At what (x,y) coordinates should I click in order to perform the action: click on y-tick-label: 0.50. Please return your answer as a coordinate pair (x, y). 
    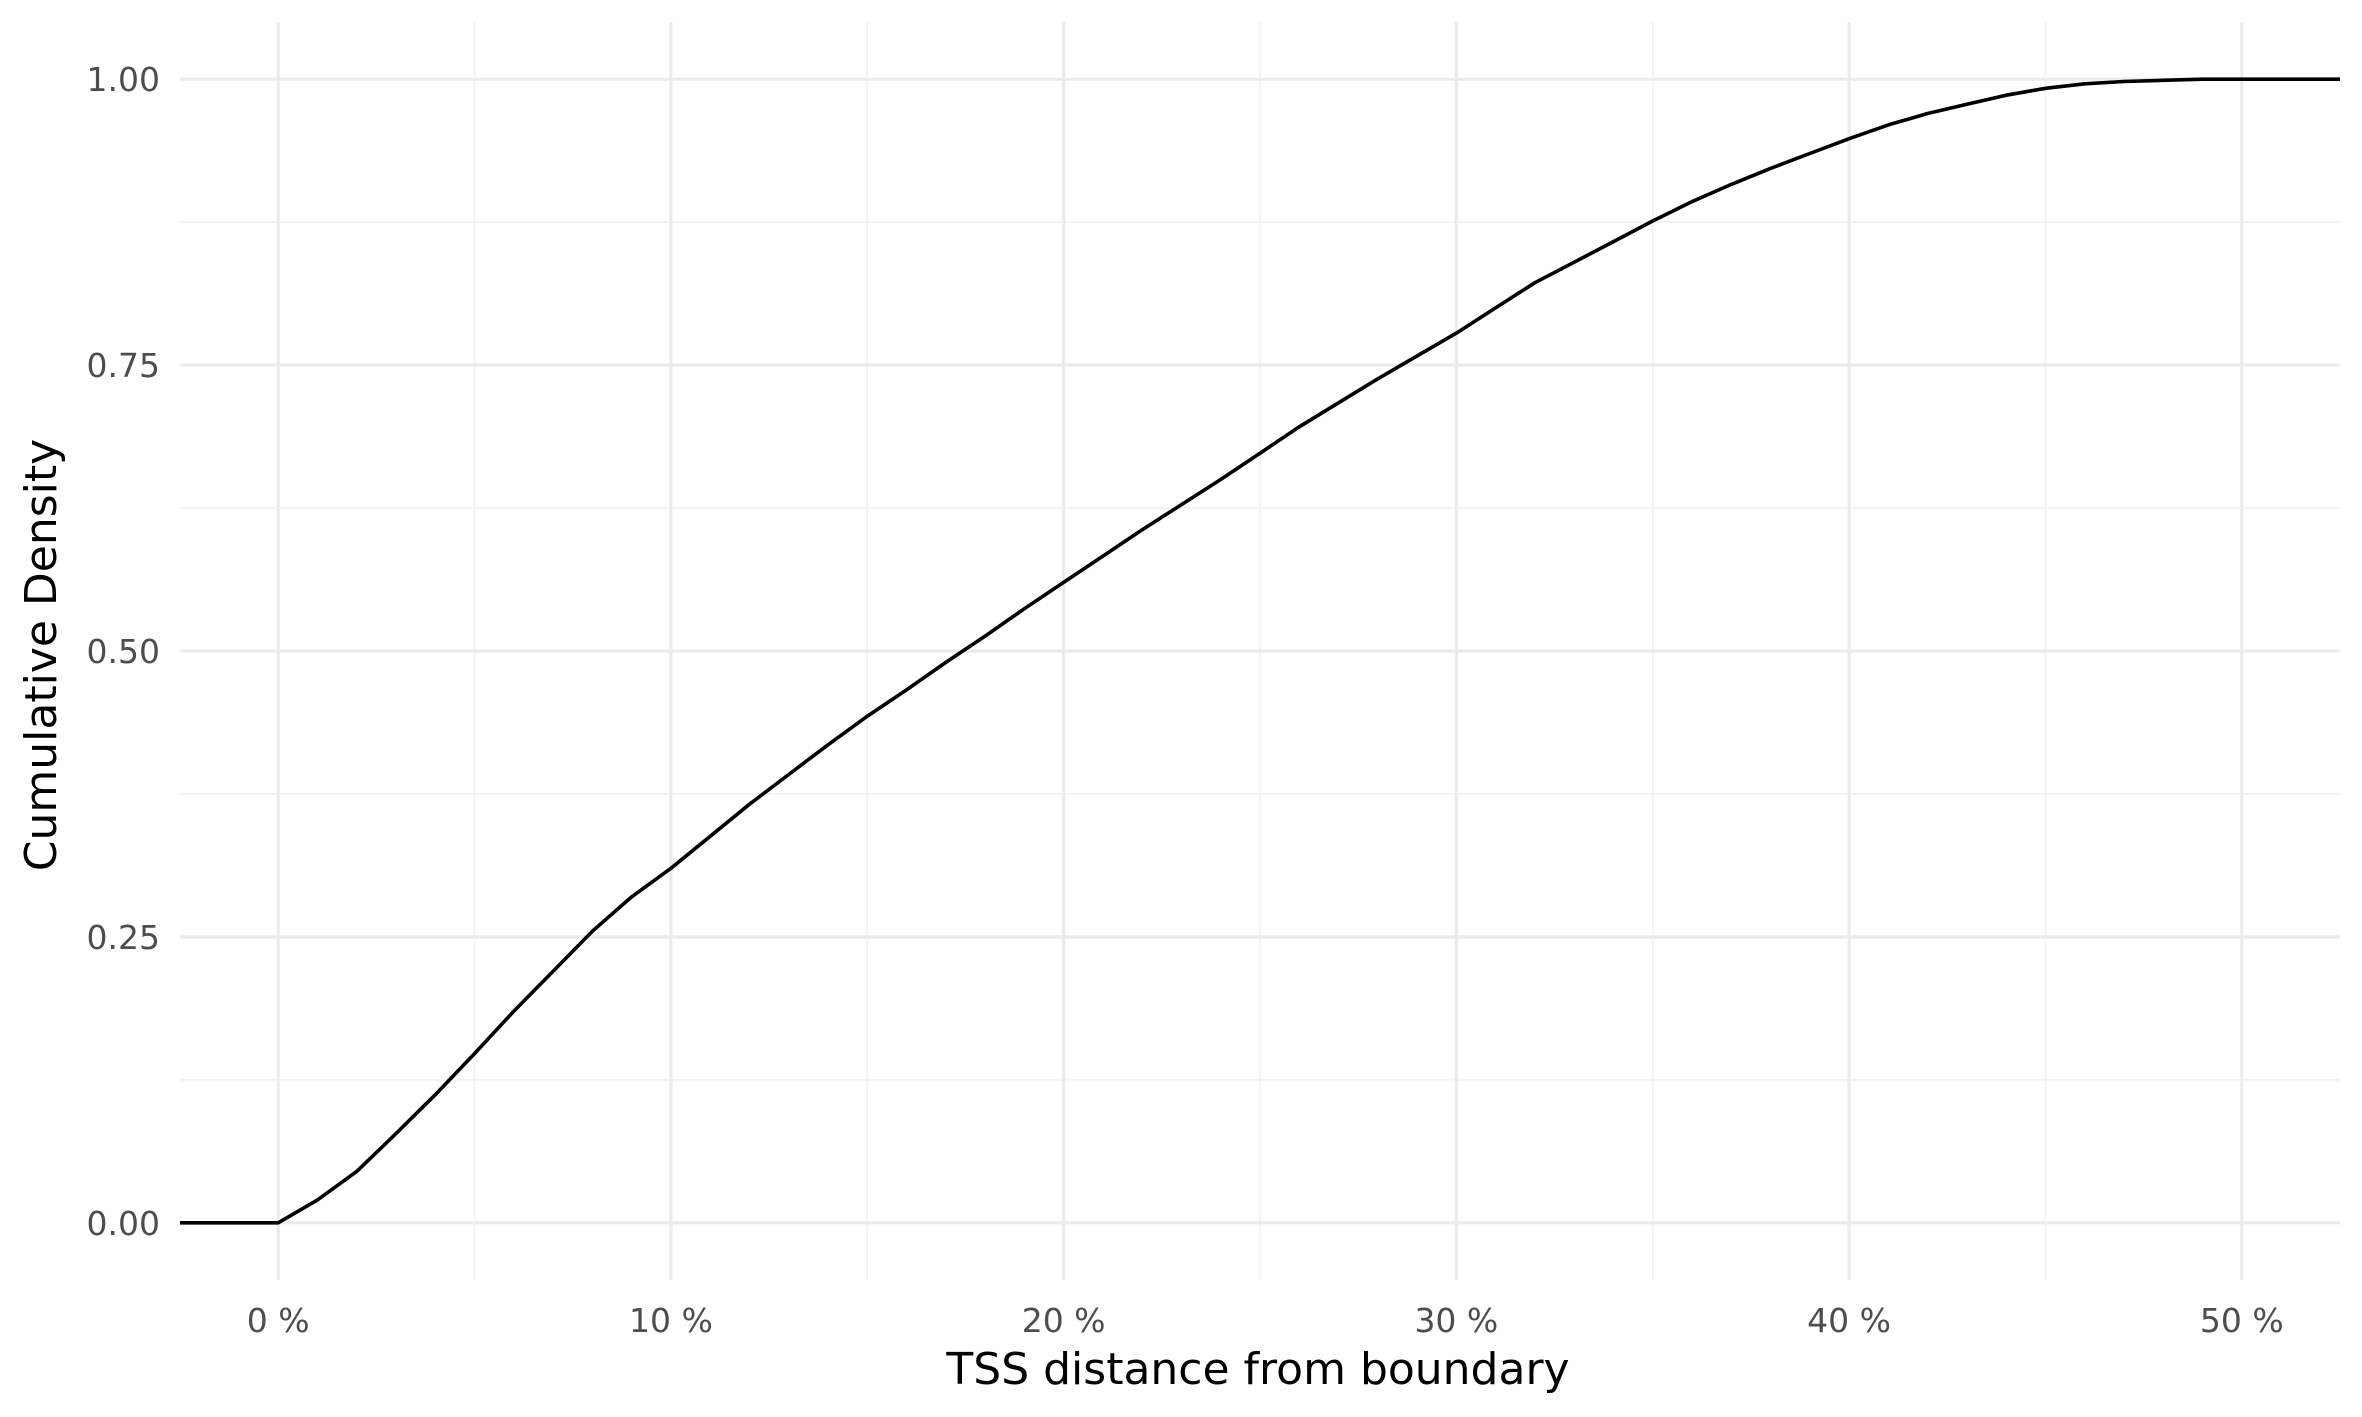
    Looking at the image, I should click on (123, 651).